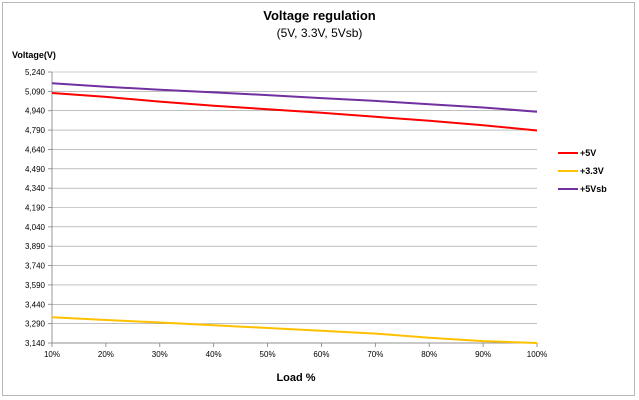  I want to click on y-tick-label: 4,490, so click(35, 169).